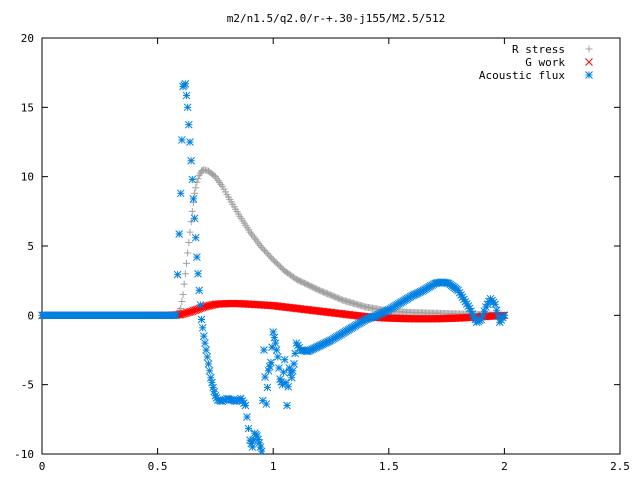 The image size is (640, 480). I want to click on y-tick-label: 15, so click(27, 107).